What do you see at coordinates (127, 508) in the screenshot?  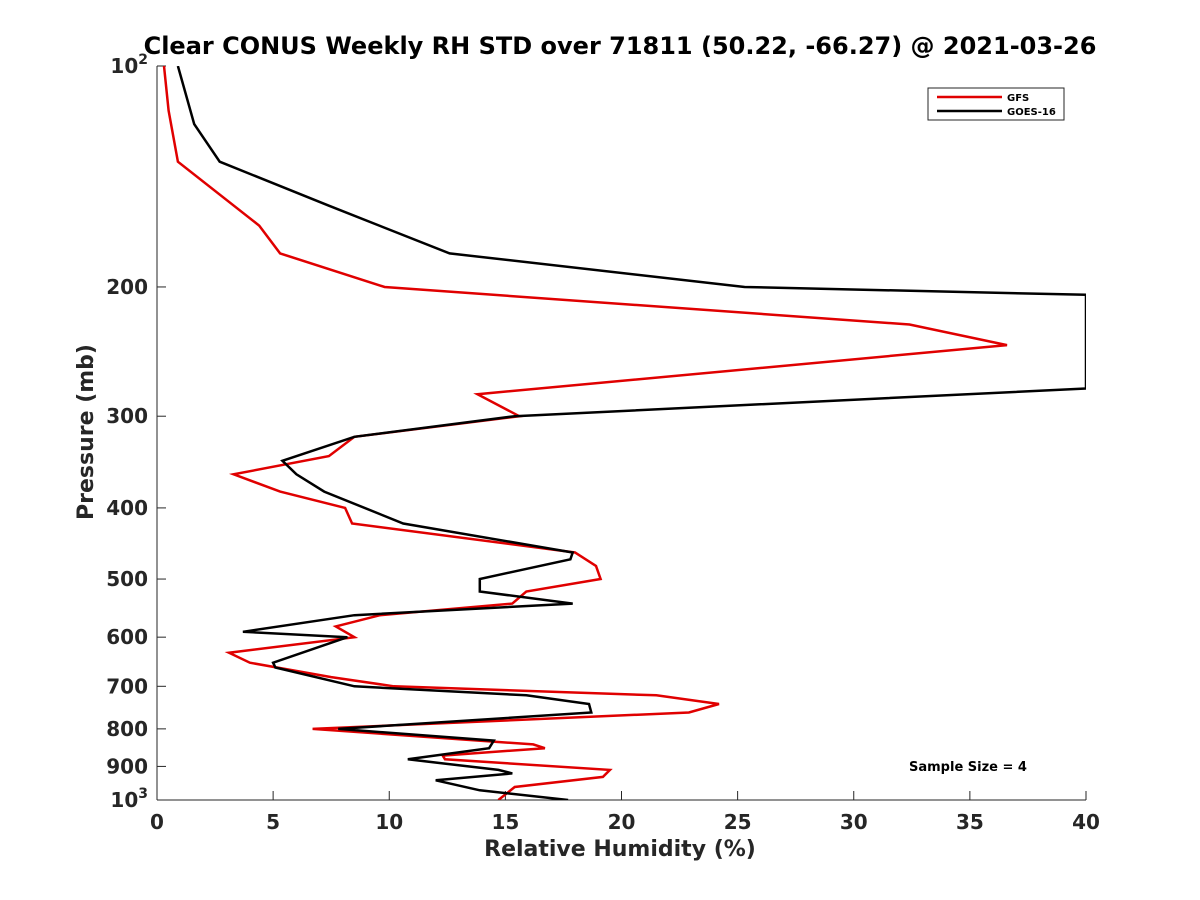 I see `y-tick-label: 400` at bounding box center [127, 508].